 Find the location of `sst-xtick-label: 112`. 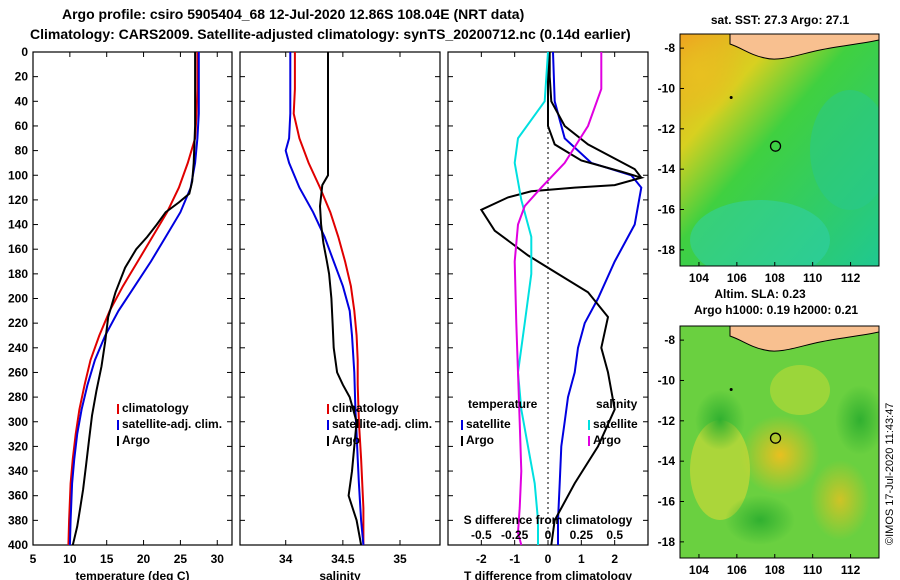

sst-xtick-label: 112 is located at coordinates (851, 278).